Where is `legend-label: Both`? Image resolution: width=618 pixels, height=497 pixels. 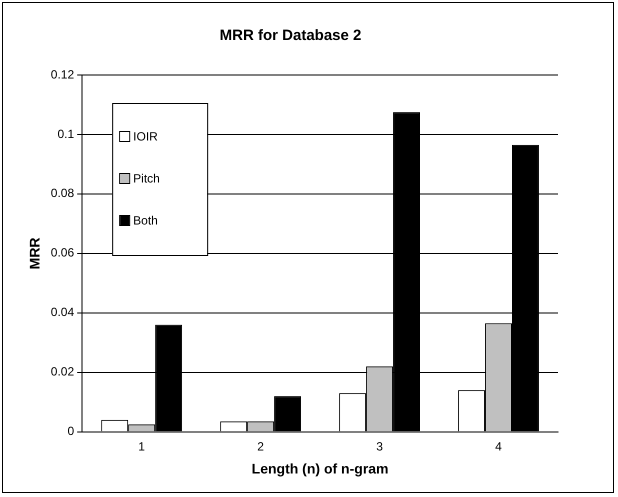
legend-label: Both is located at coordinates (145, 220).